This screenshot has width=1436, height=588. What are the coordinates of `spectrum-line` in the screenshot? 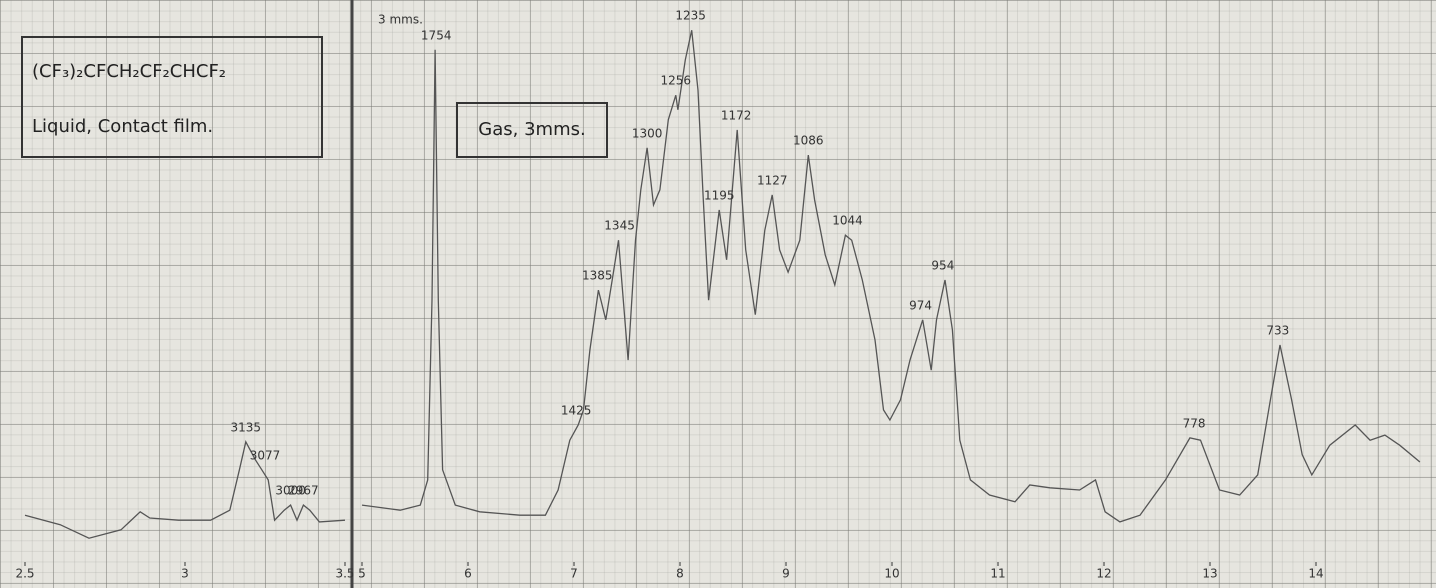 It's located at (185, 489).